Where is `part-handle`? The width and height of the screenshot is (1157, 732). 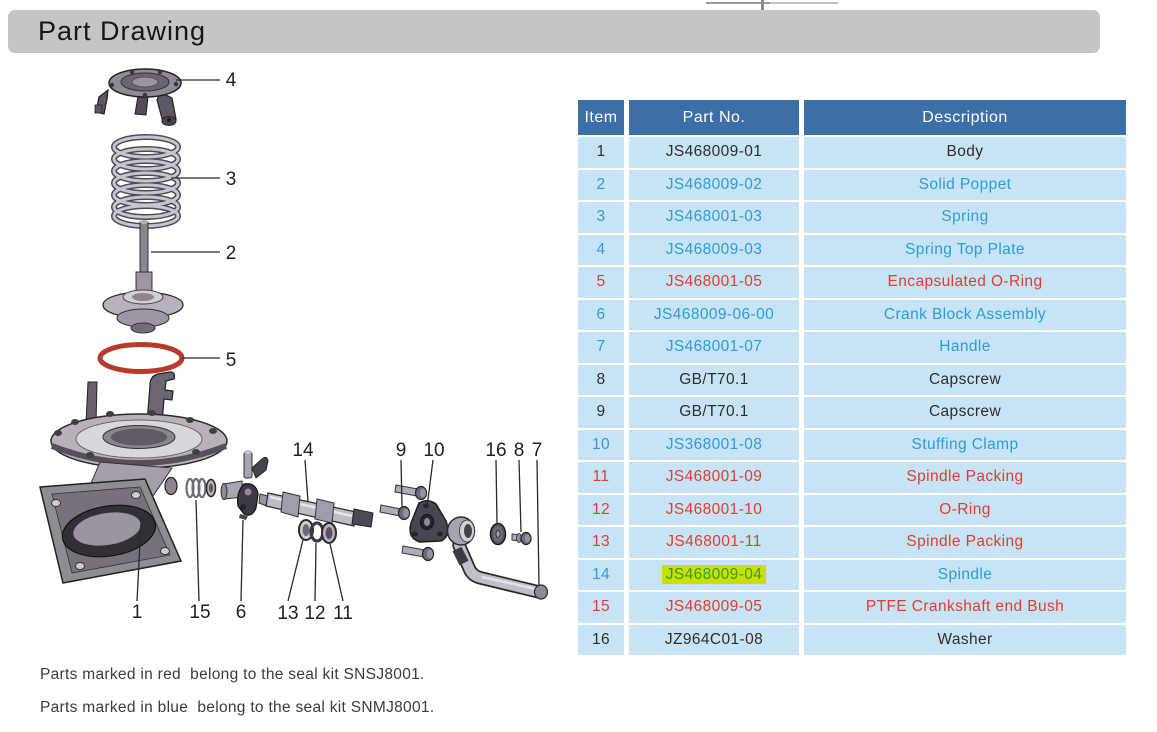 part-handle is located at coordinates (497, 558).